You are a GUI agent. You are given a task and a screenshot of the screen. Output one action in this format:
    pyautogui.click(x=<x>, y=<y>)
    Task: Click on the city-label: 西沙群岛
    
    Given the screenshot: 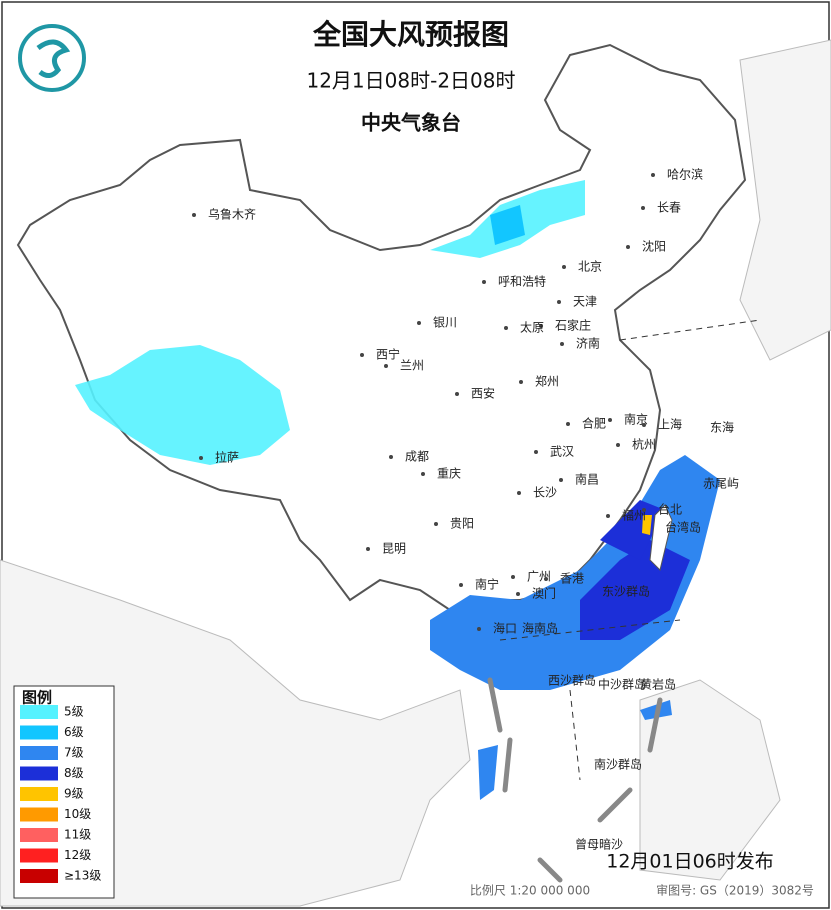 What is the action you would take?
    pyautogui.click(x=572, y=680)
    